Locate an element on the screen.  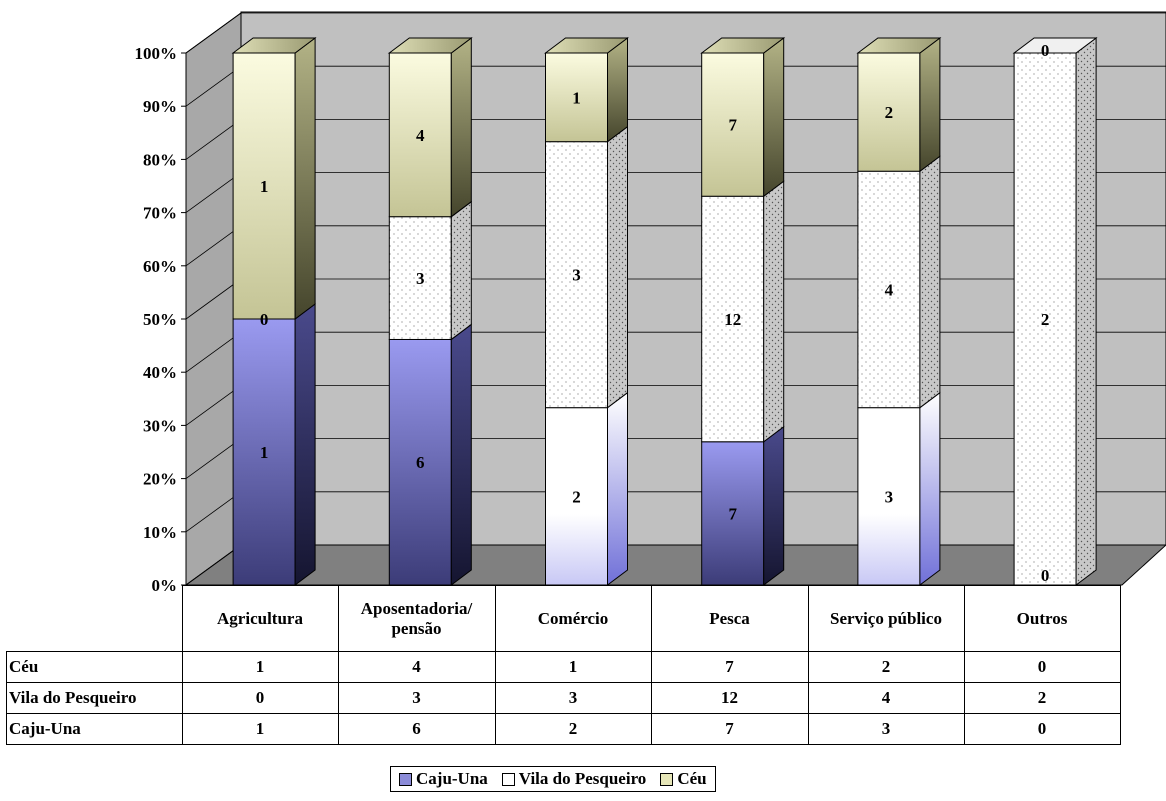
bar-top-pesca is located at coordinates (743, 45).